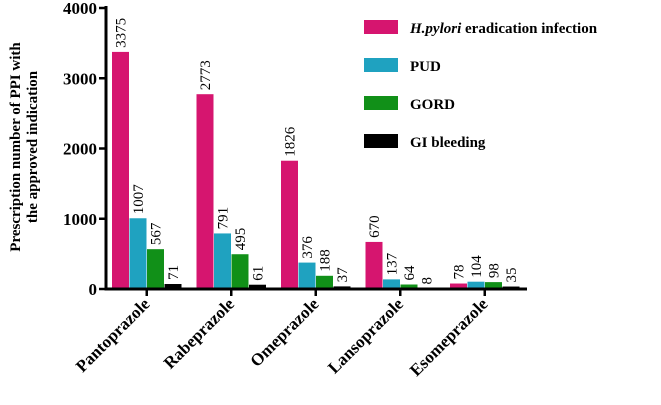 The image size is (661, 405). Describe the element at coordinates (393, 263) in the screenshot. I see `data-label-lansoprazole-series-2: 137` at that location.